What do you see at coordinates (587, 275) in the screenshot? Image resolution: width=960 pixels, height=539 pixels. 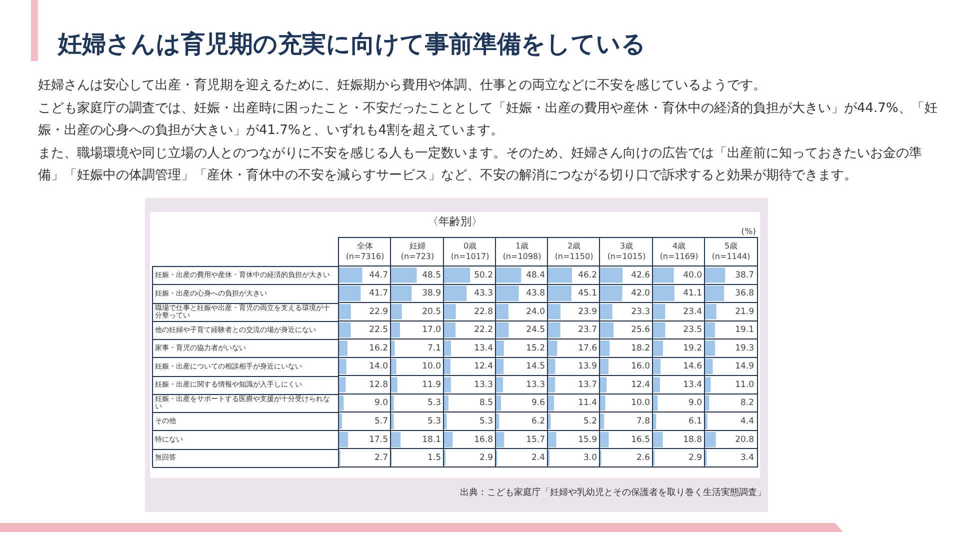 I see `data-label: 46.2` at bounding box center [587, 275].